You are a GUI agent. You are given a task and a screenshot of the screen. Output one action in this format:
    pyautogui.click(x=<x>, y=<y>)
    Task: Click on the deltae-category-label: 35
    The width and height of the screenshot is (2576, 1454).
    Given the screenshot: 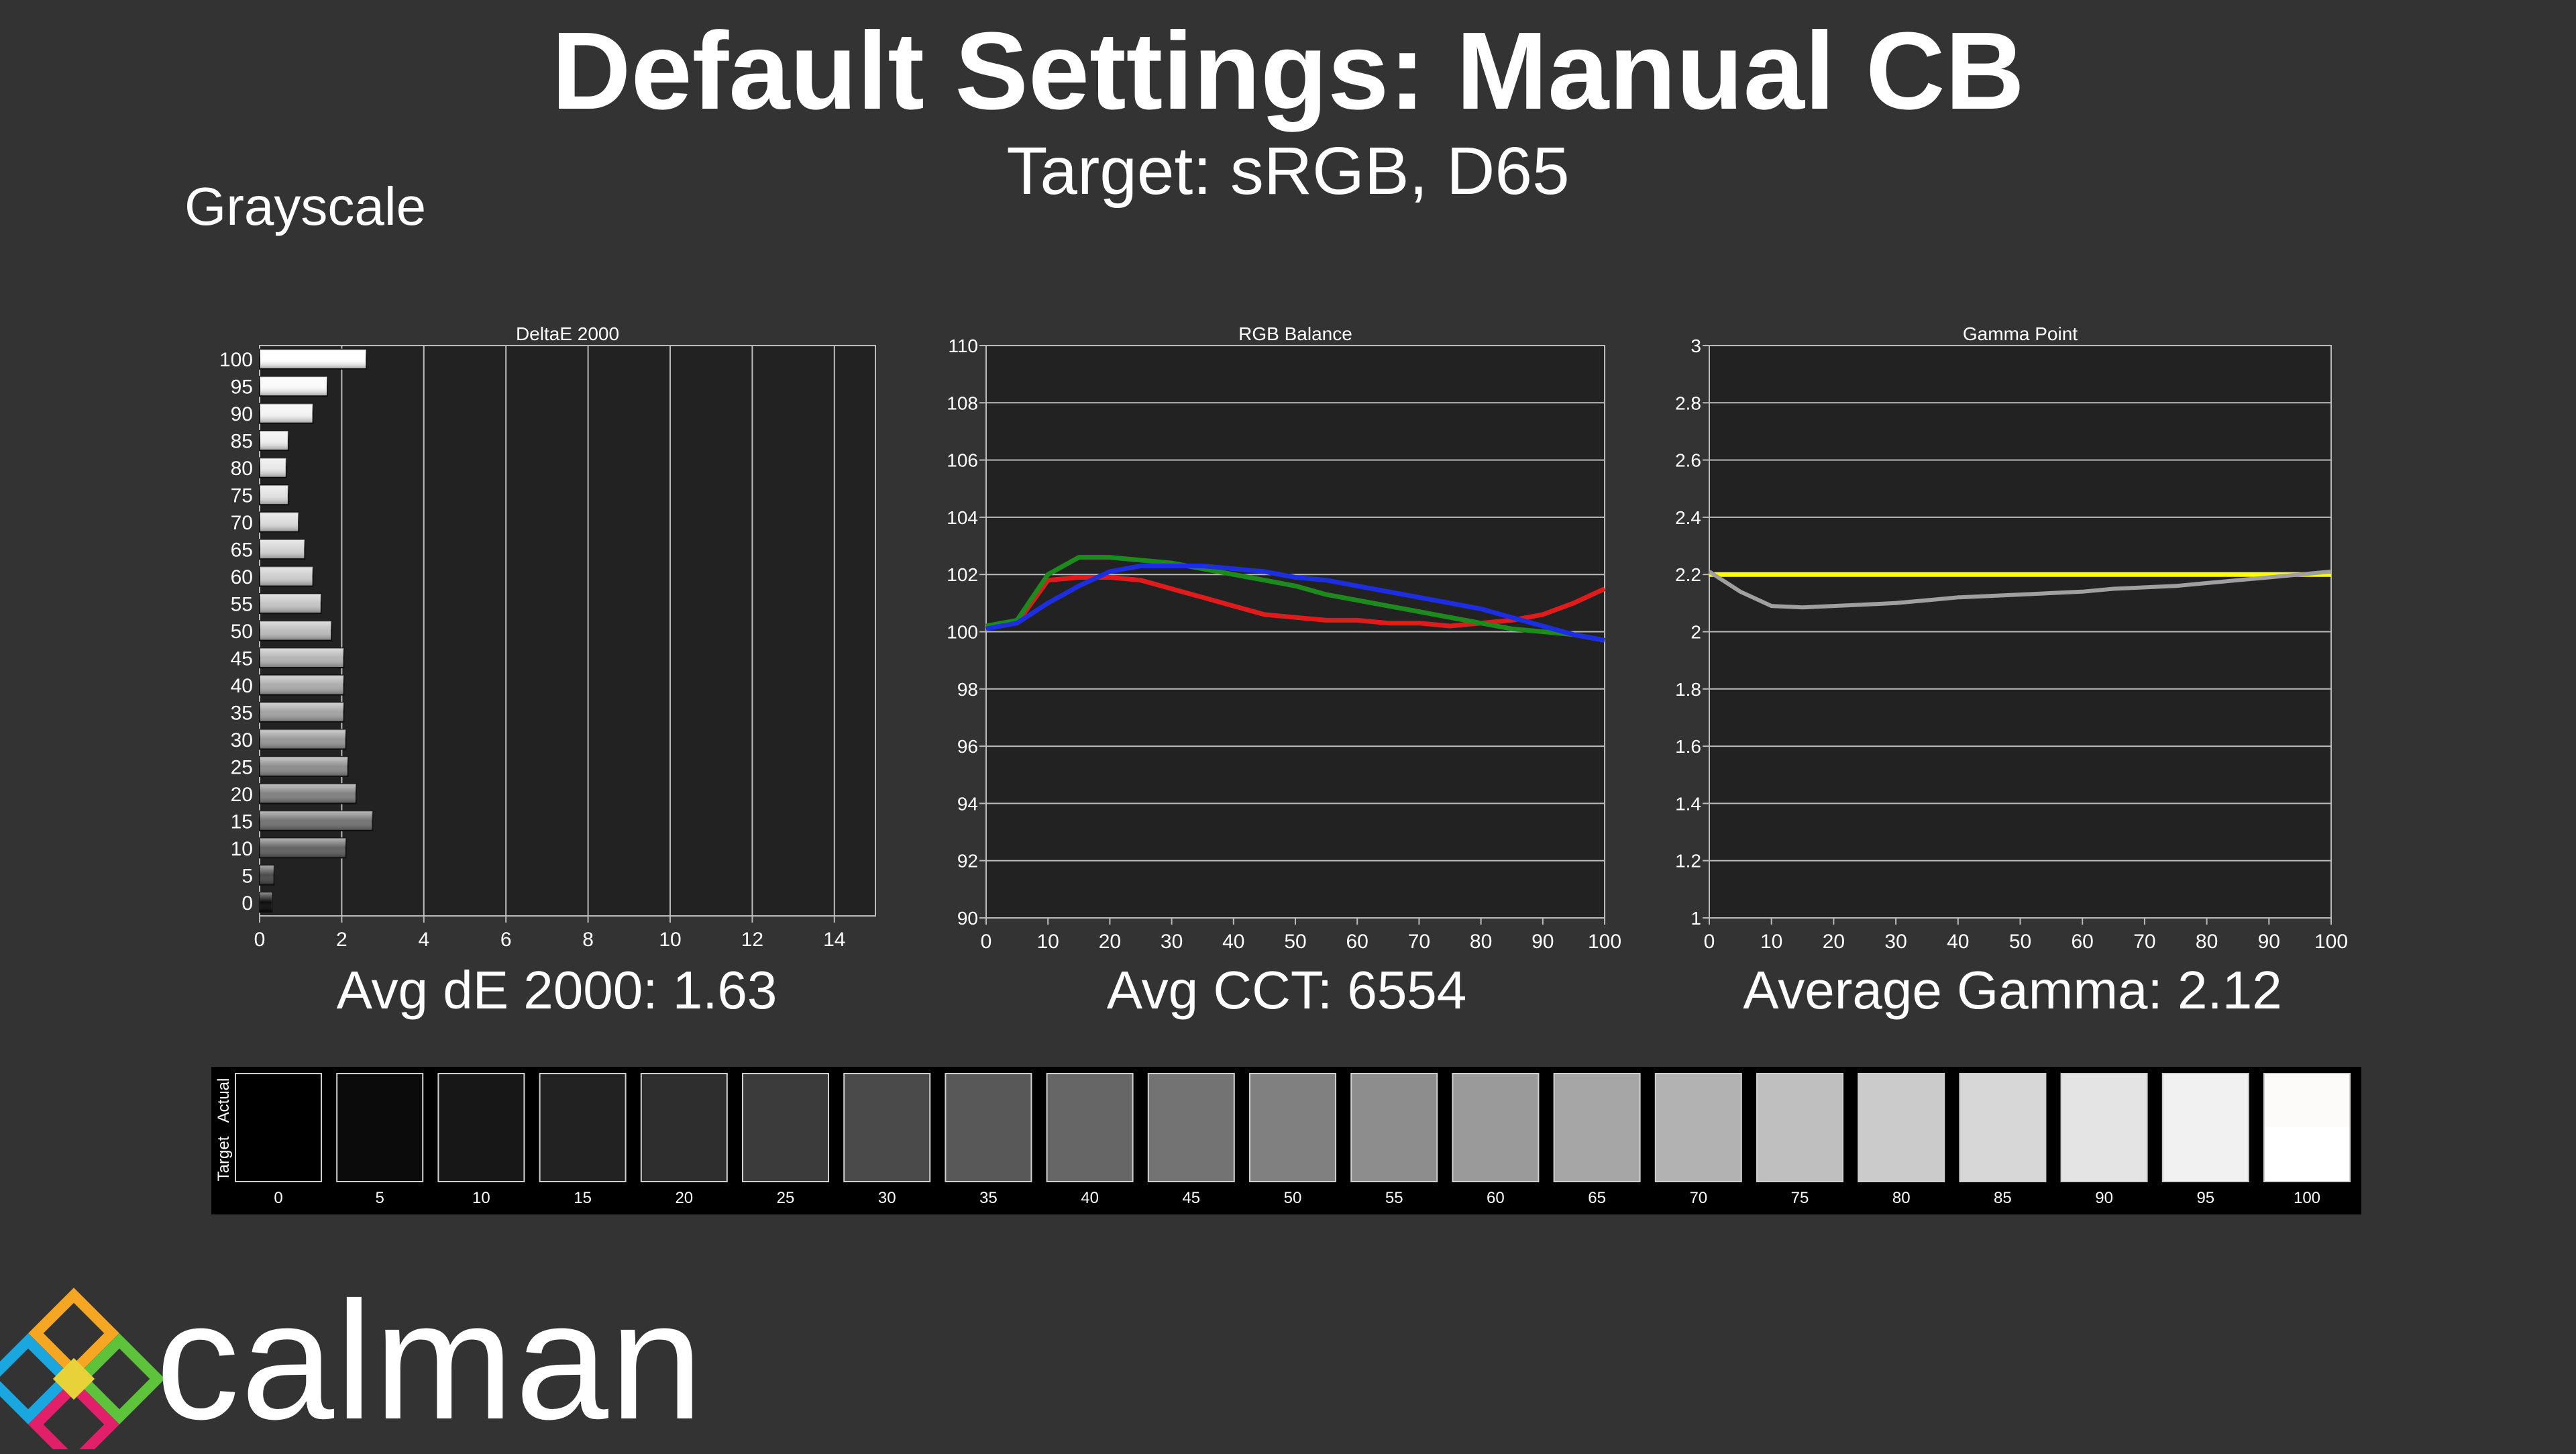 What is the action you would take?
    pyautogui.click(x=242, y=713)
    